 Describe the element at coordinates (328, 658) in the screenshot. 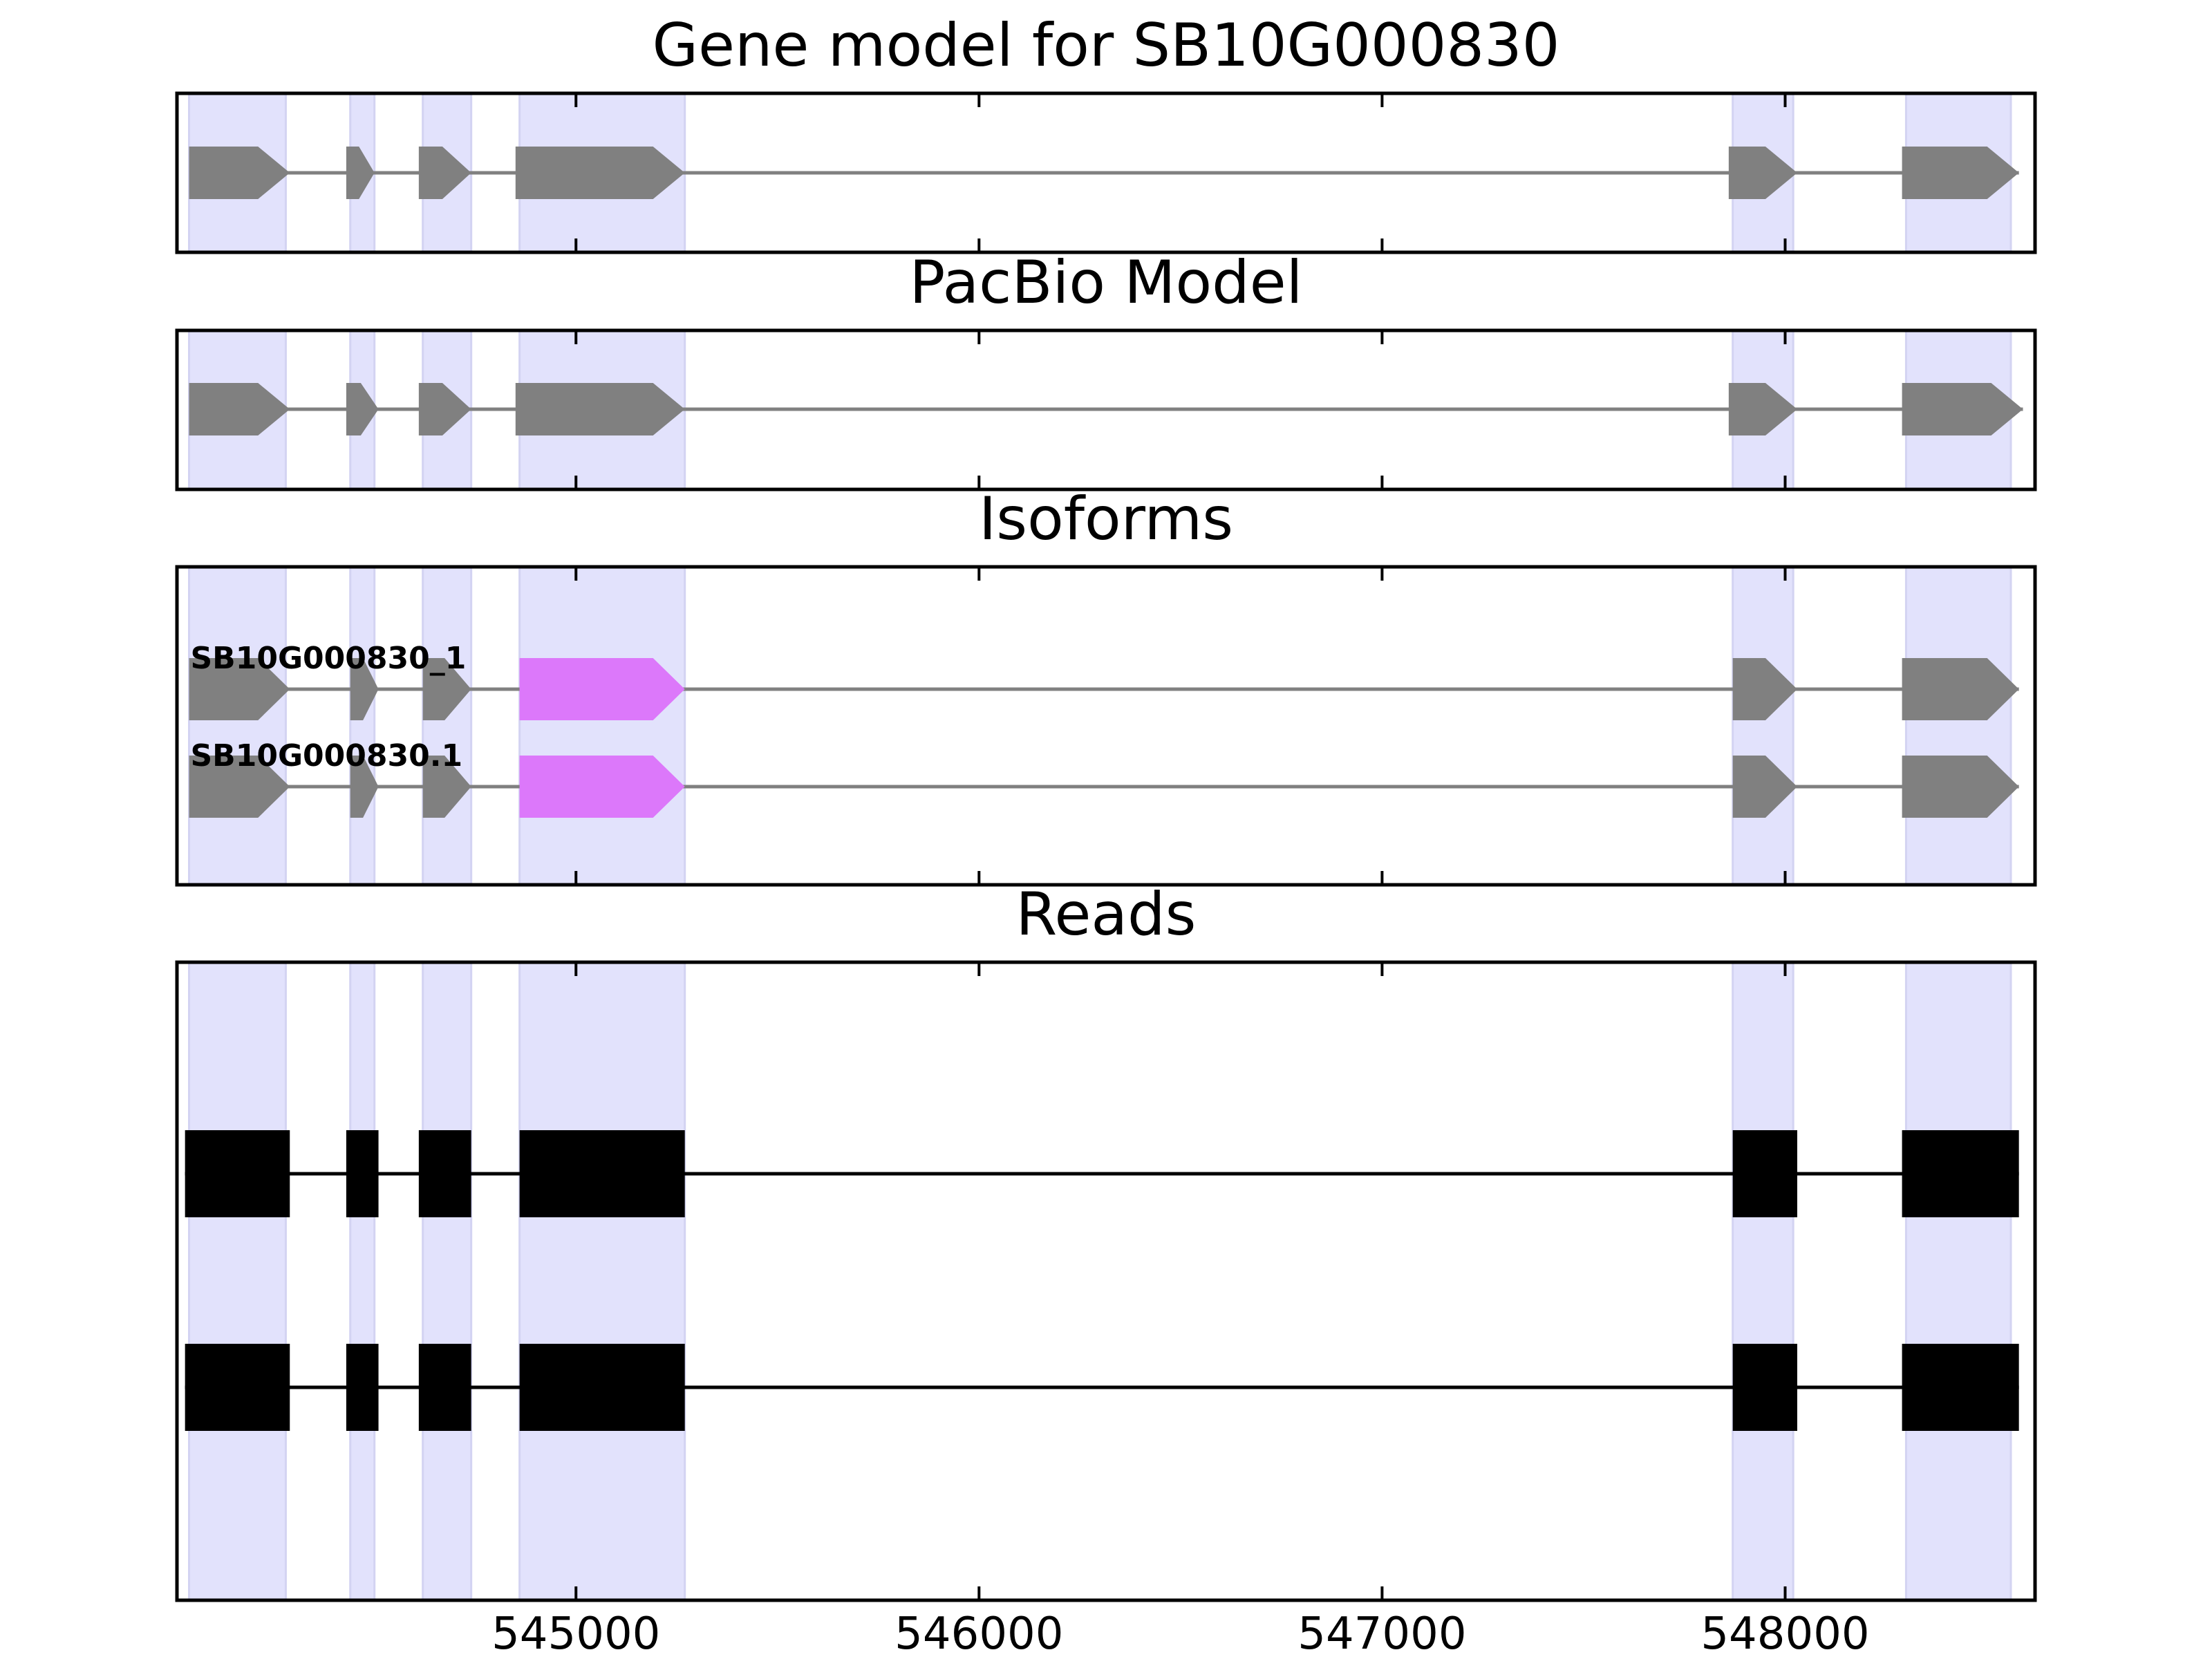

I see `isoform-label: SB10G000830_1` at that location.